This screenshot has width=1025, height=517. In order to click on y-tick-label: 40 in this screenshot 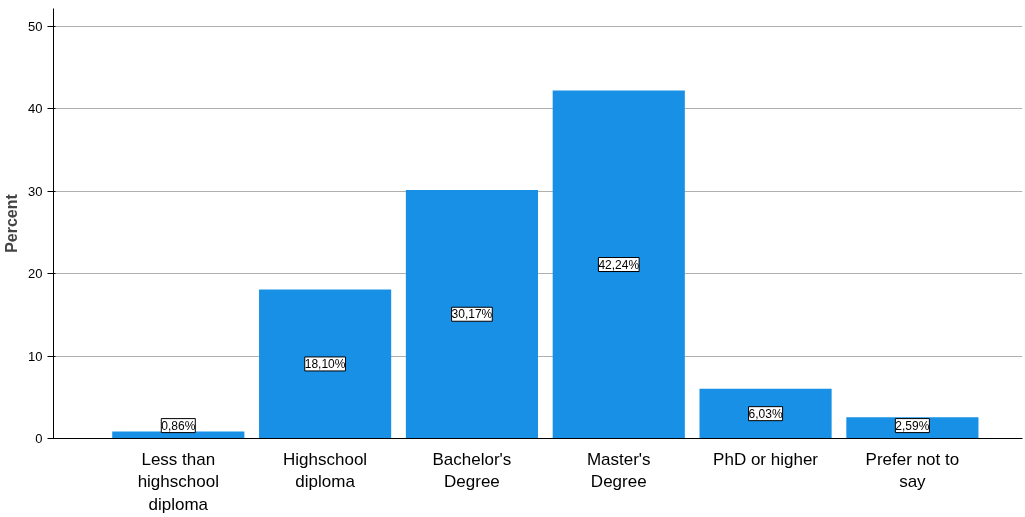, I will do `click(35, 109)`.